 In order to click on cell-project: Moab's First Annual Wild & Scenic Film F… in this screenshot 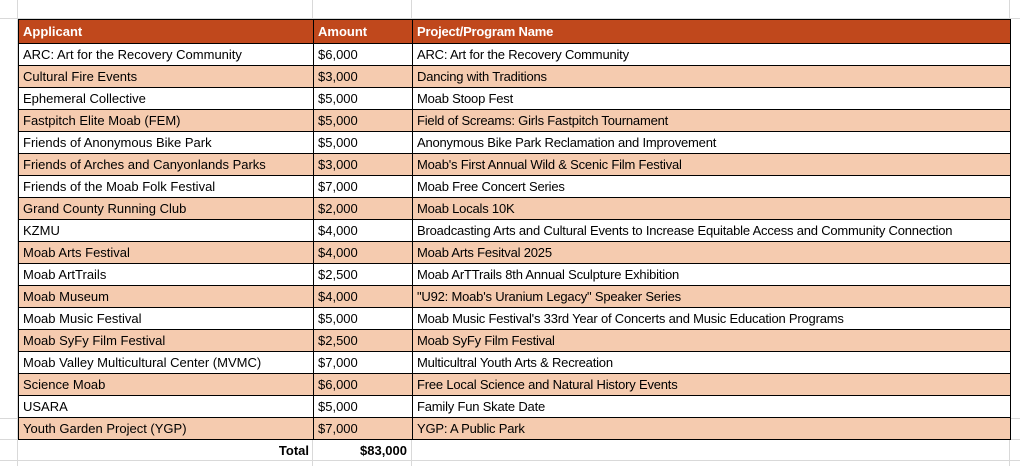, I will do `click(711, 164)`.